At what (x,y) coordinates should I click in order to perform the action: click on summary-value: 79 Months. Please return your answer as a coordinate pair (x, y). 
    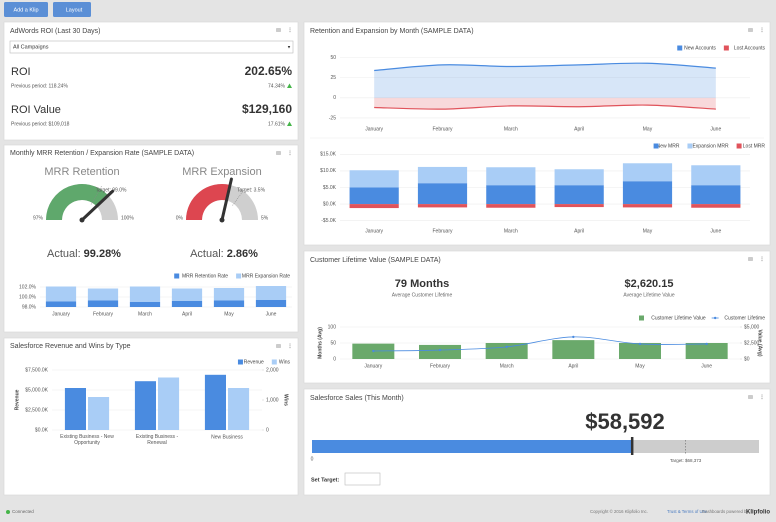
    Looking at the image, I should click on (422, 284).